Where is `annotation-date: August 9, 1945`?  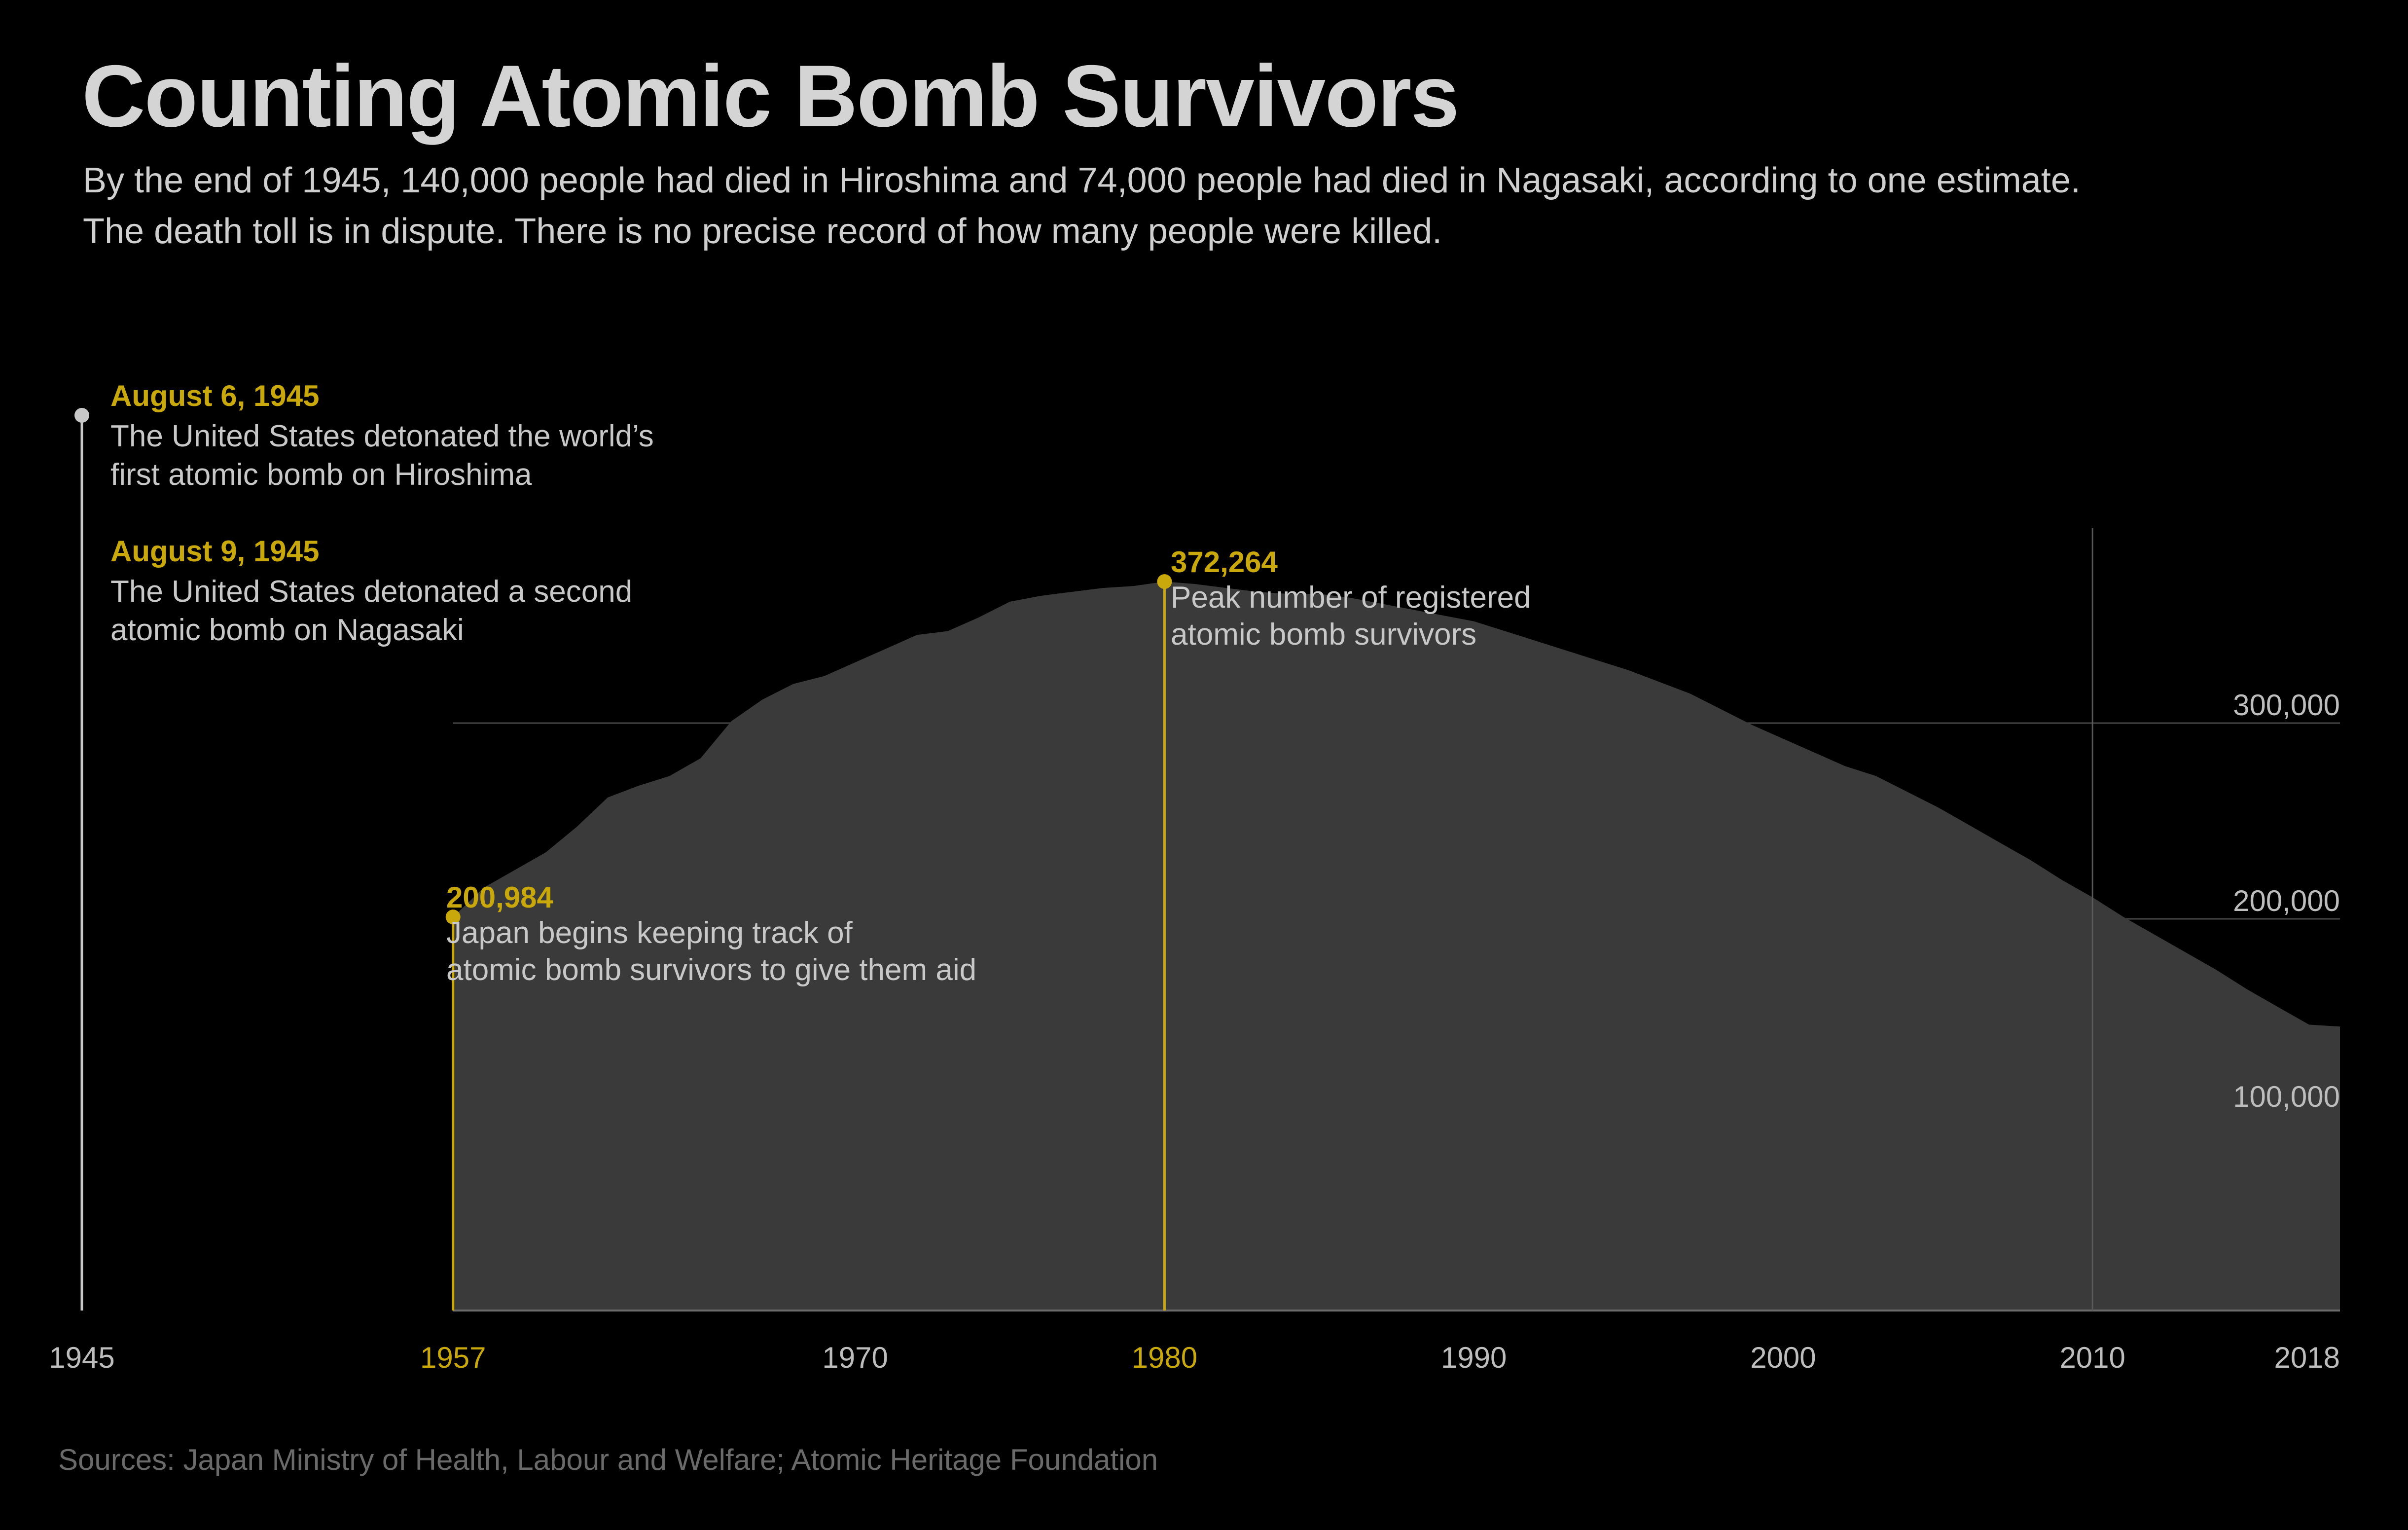
annotation-date: August 9, 1945 is located at coordinates (215, 551).